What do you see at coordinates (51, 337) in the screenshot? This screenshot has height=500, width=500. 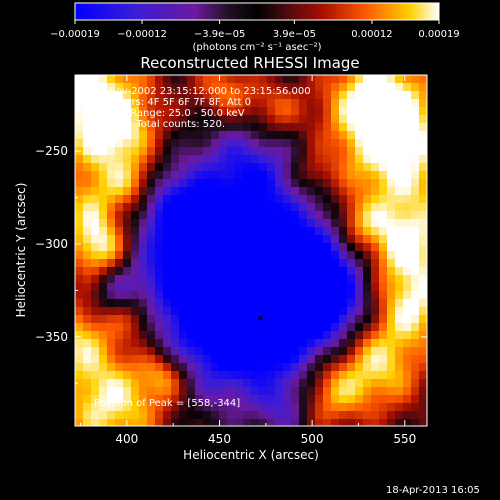 I see `y-tick-label: −350` at bounding box center [51, 337].